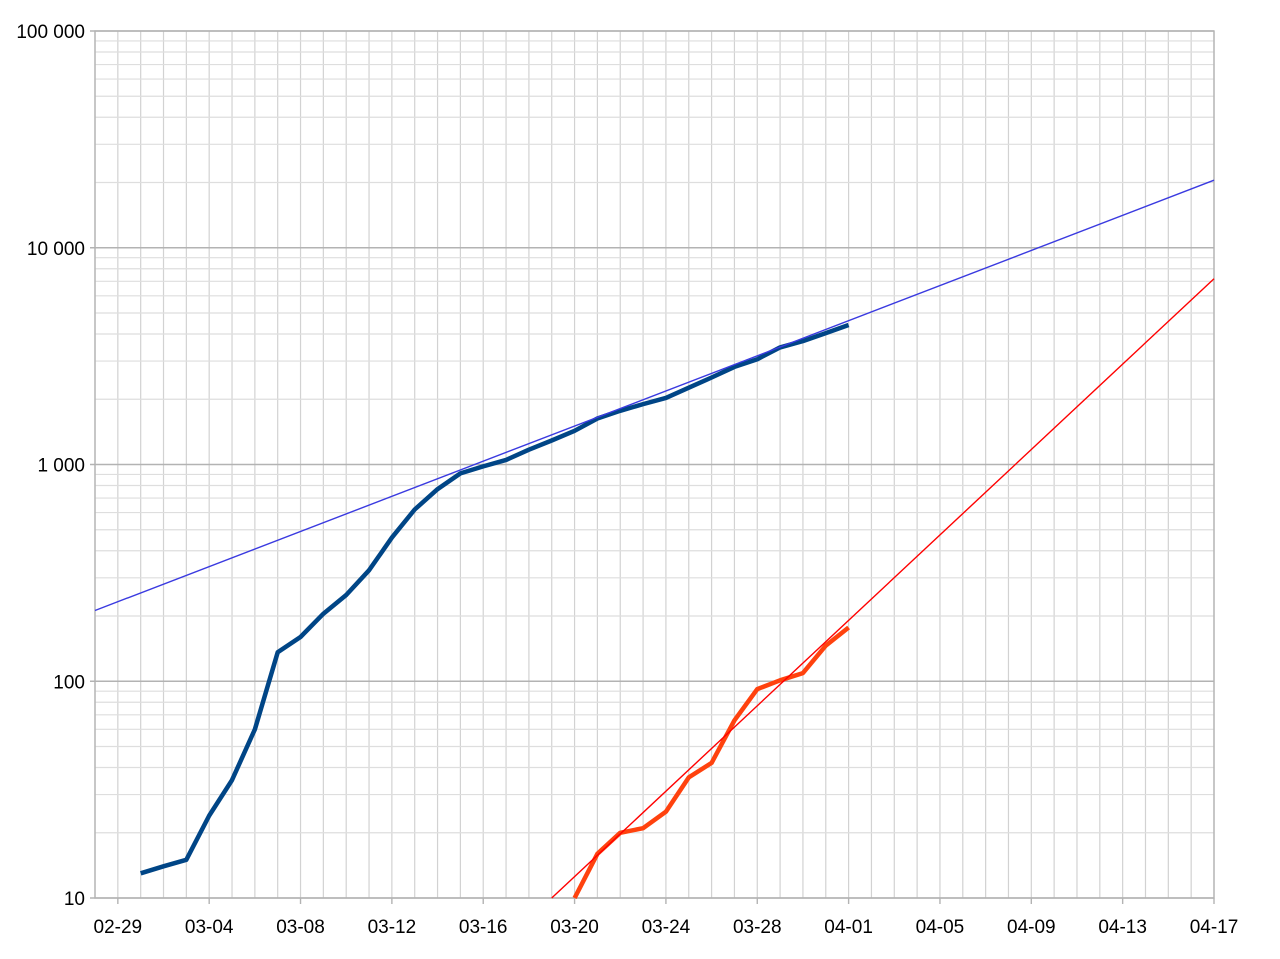 This screenshot has height=959, width=1280. Describe the element at coordinates (74, 899) in the screenshot. I see `y-tick-label: 10` at that location.